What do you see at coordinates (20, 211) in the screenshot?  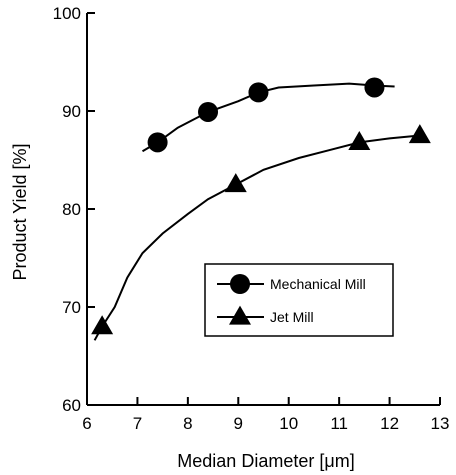 I see `y-axis-label: Product Yield [%]` at bounding box center [20, 211].